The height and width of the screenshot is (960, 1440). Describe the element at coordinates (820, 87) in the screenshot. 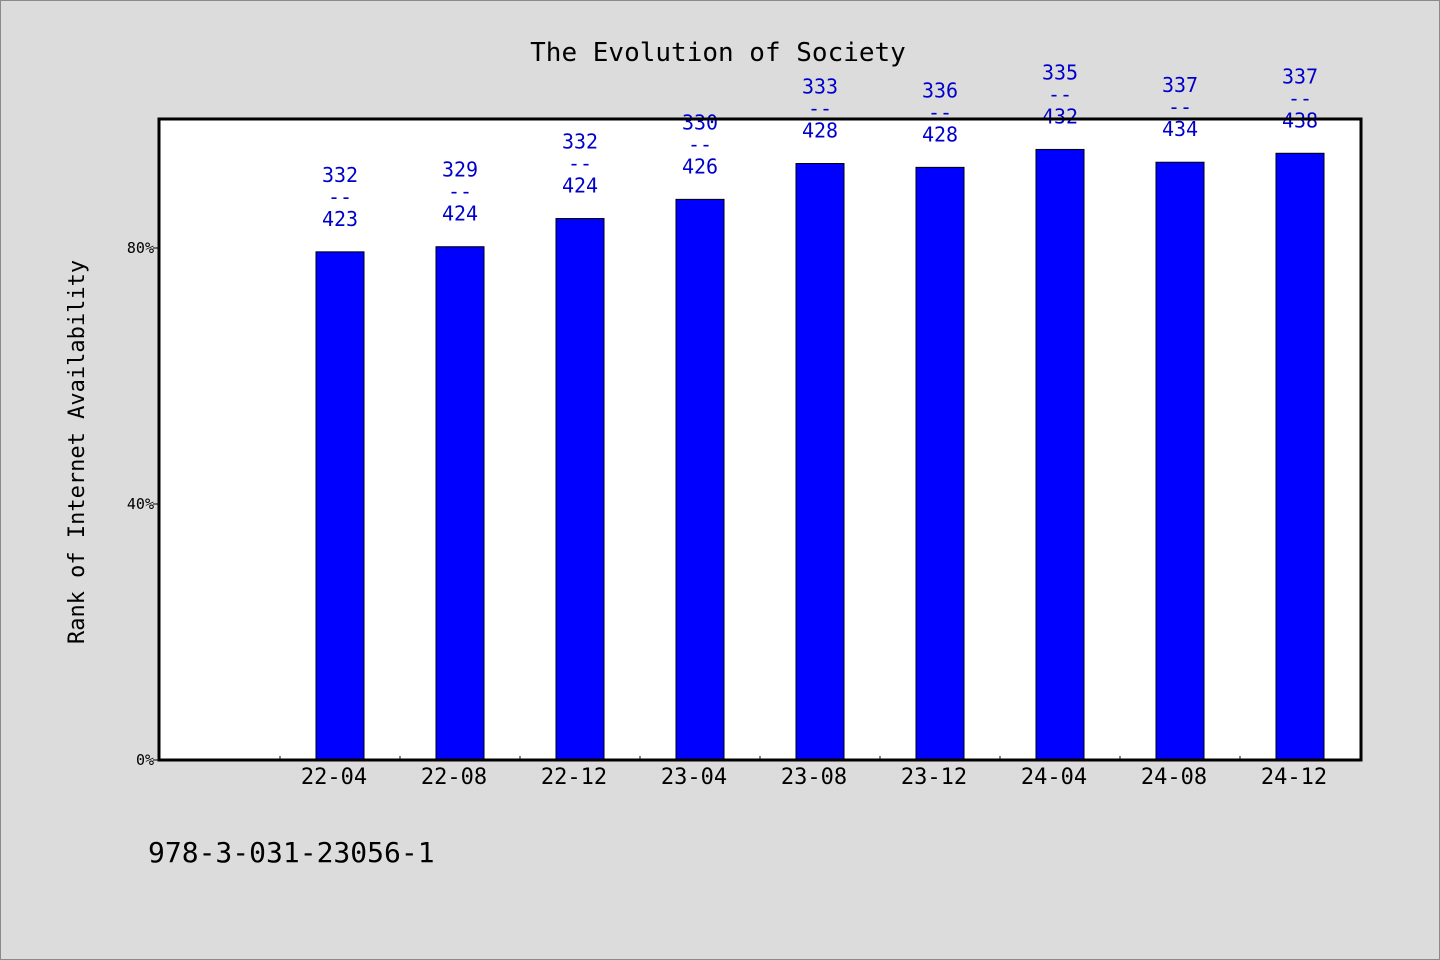

I see `data-label-top: 333` at that location.